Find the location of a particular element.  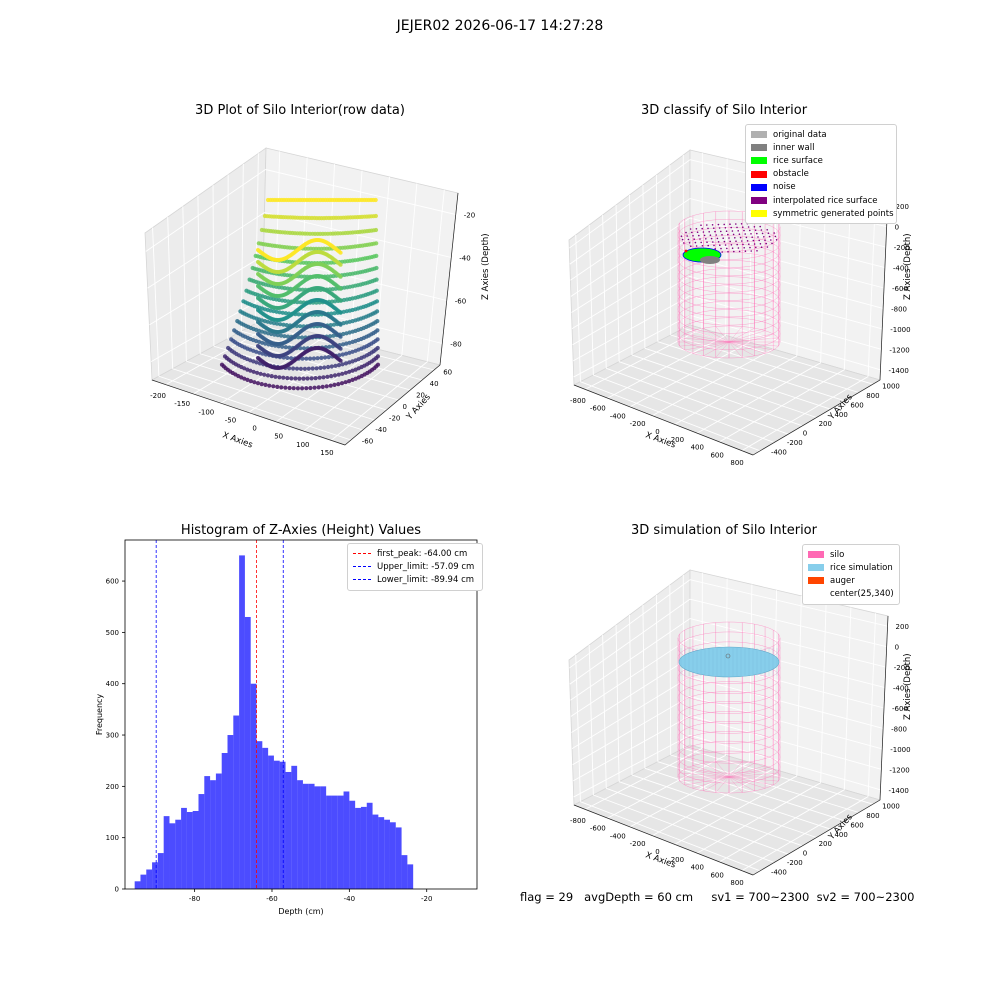

x-tick-label: -100 is located at coordinates (206, 412).